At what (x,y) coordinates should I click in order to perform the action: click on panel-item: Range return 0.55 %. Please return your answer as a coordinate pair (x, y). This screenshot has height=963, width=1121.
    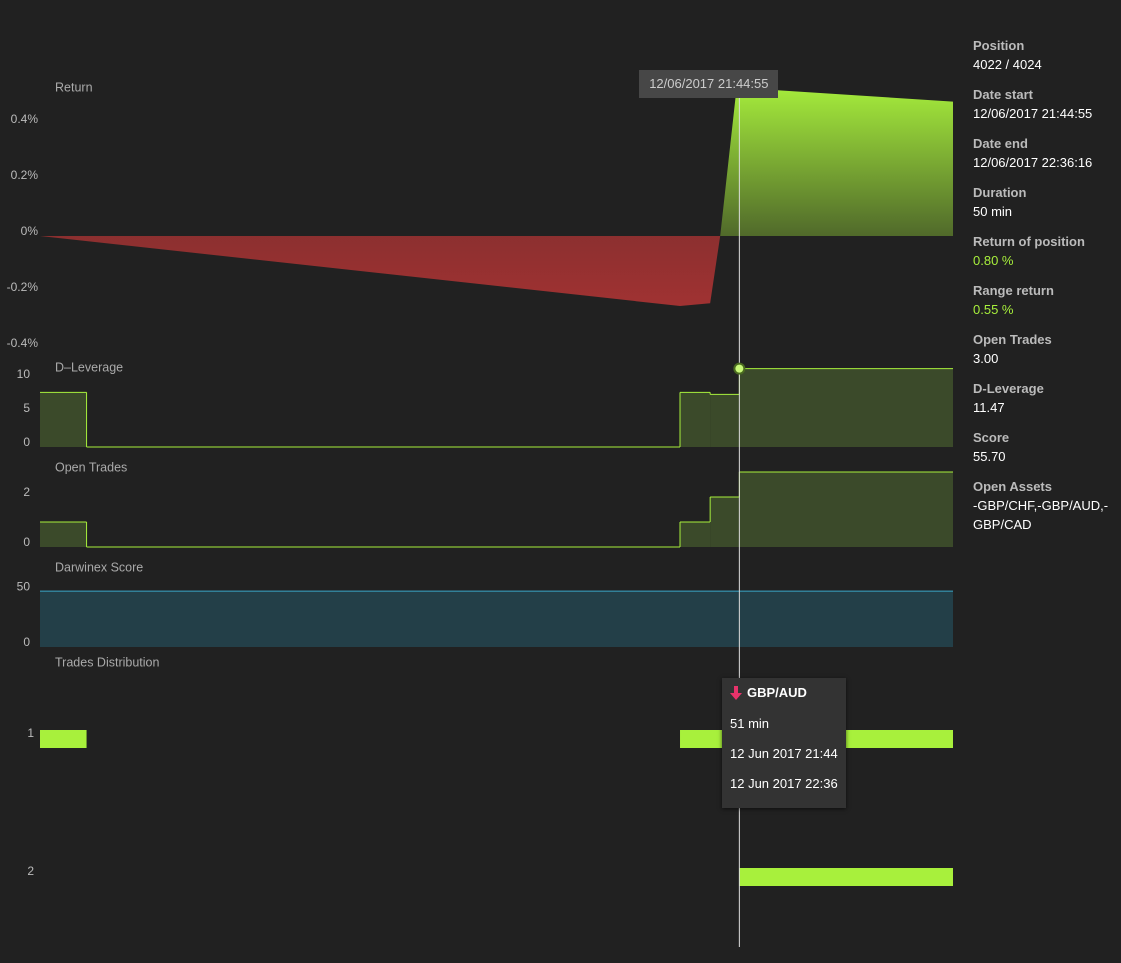
    Looking at the image, I should click on (1042, 305).